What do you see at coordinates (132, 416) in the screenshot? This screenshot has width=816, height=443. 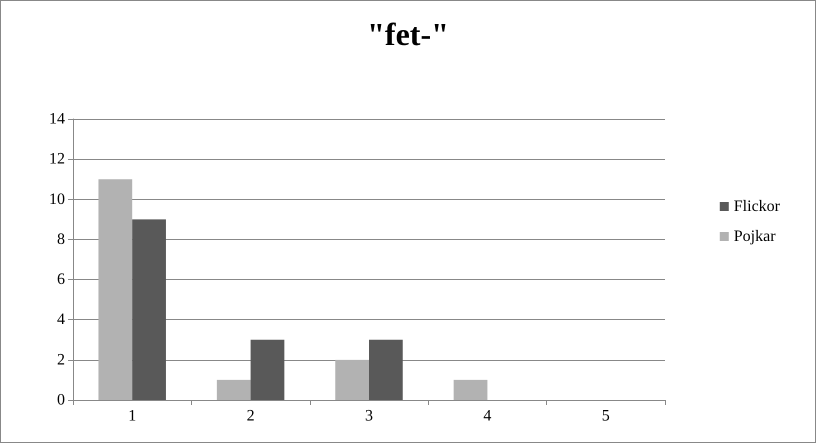 I see `x-tick-label: 1` at bounding box center [132, 416].